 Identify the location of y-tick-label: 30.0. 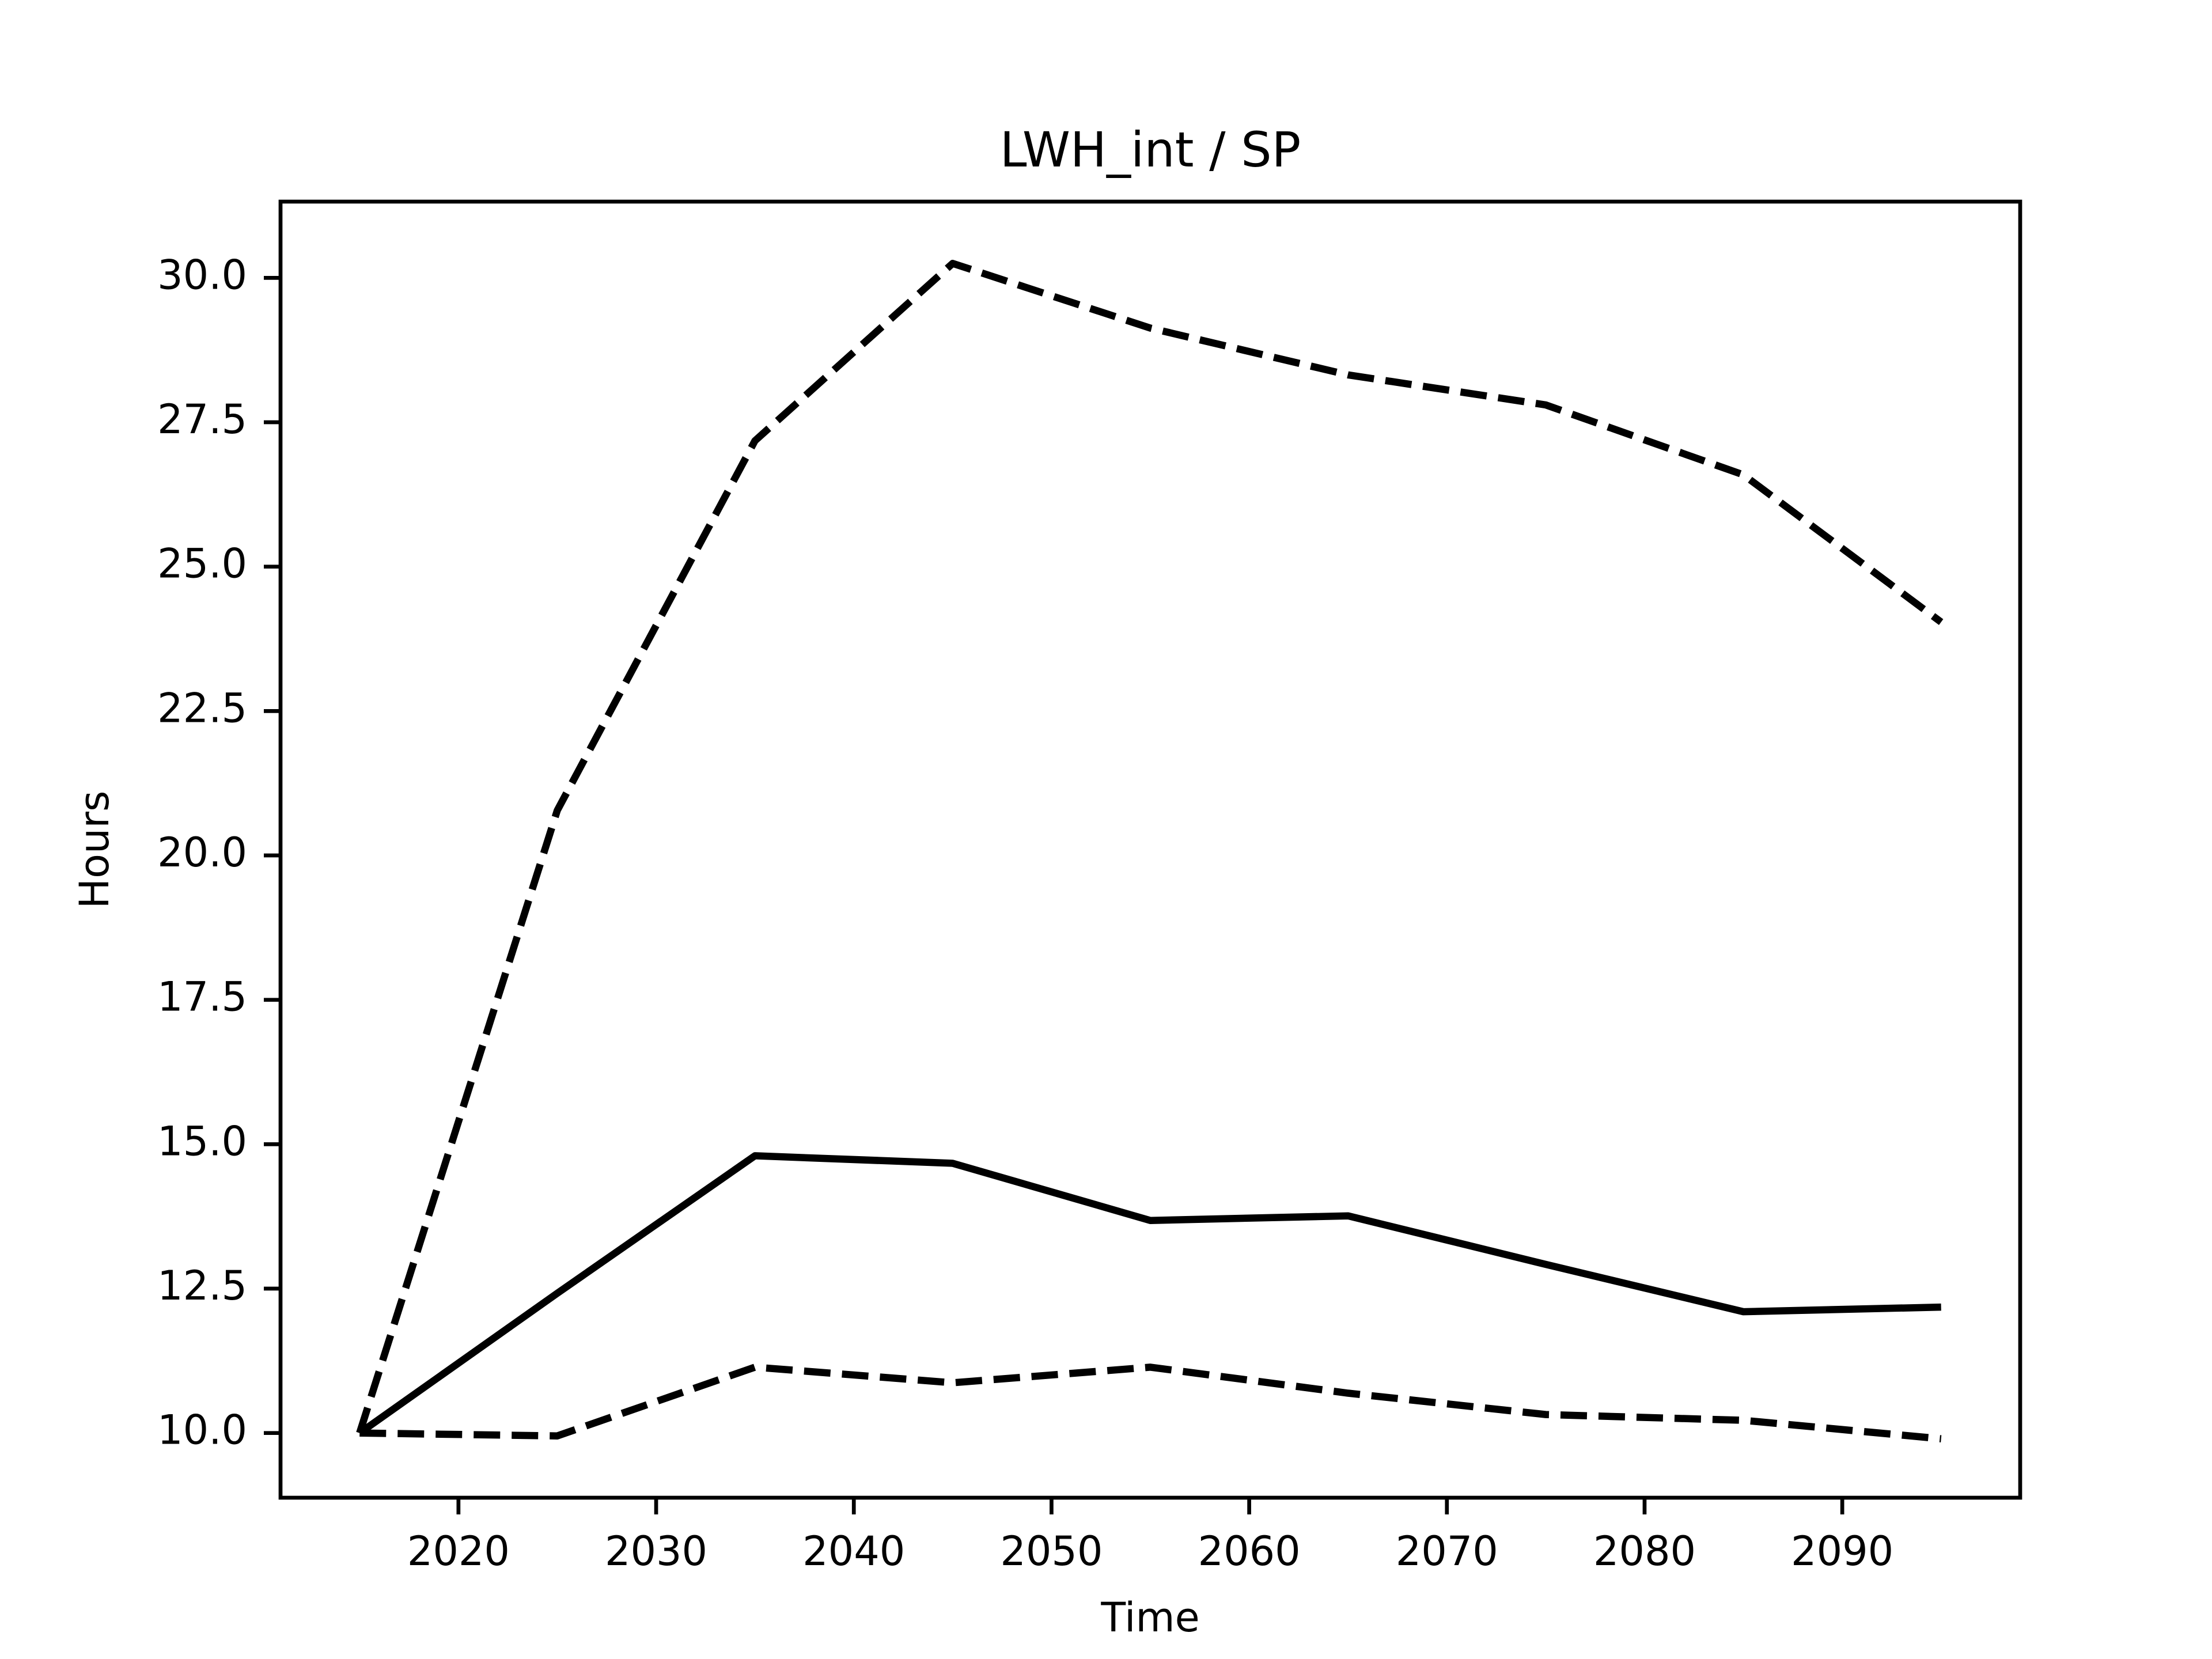
(202, 274).